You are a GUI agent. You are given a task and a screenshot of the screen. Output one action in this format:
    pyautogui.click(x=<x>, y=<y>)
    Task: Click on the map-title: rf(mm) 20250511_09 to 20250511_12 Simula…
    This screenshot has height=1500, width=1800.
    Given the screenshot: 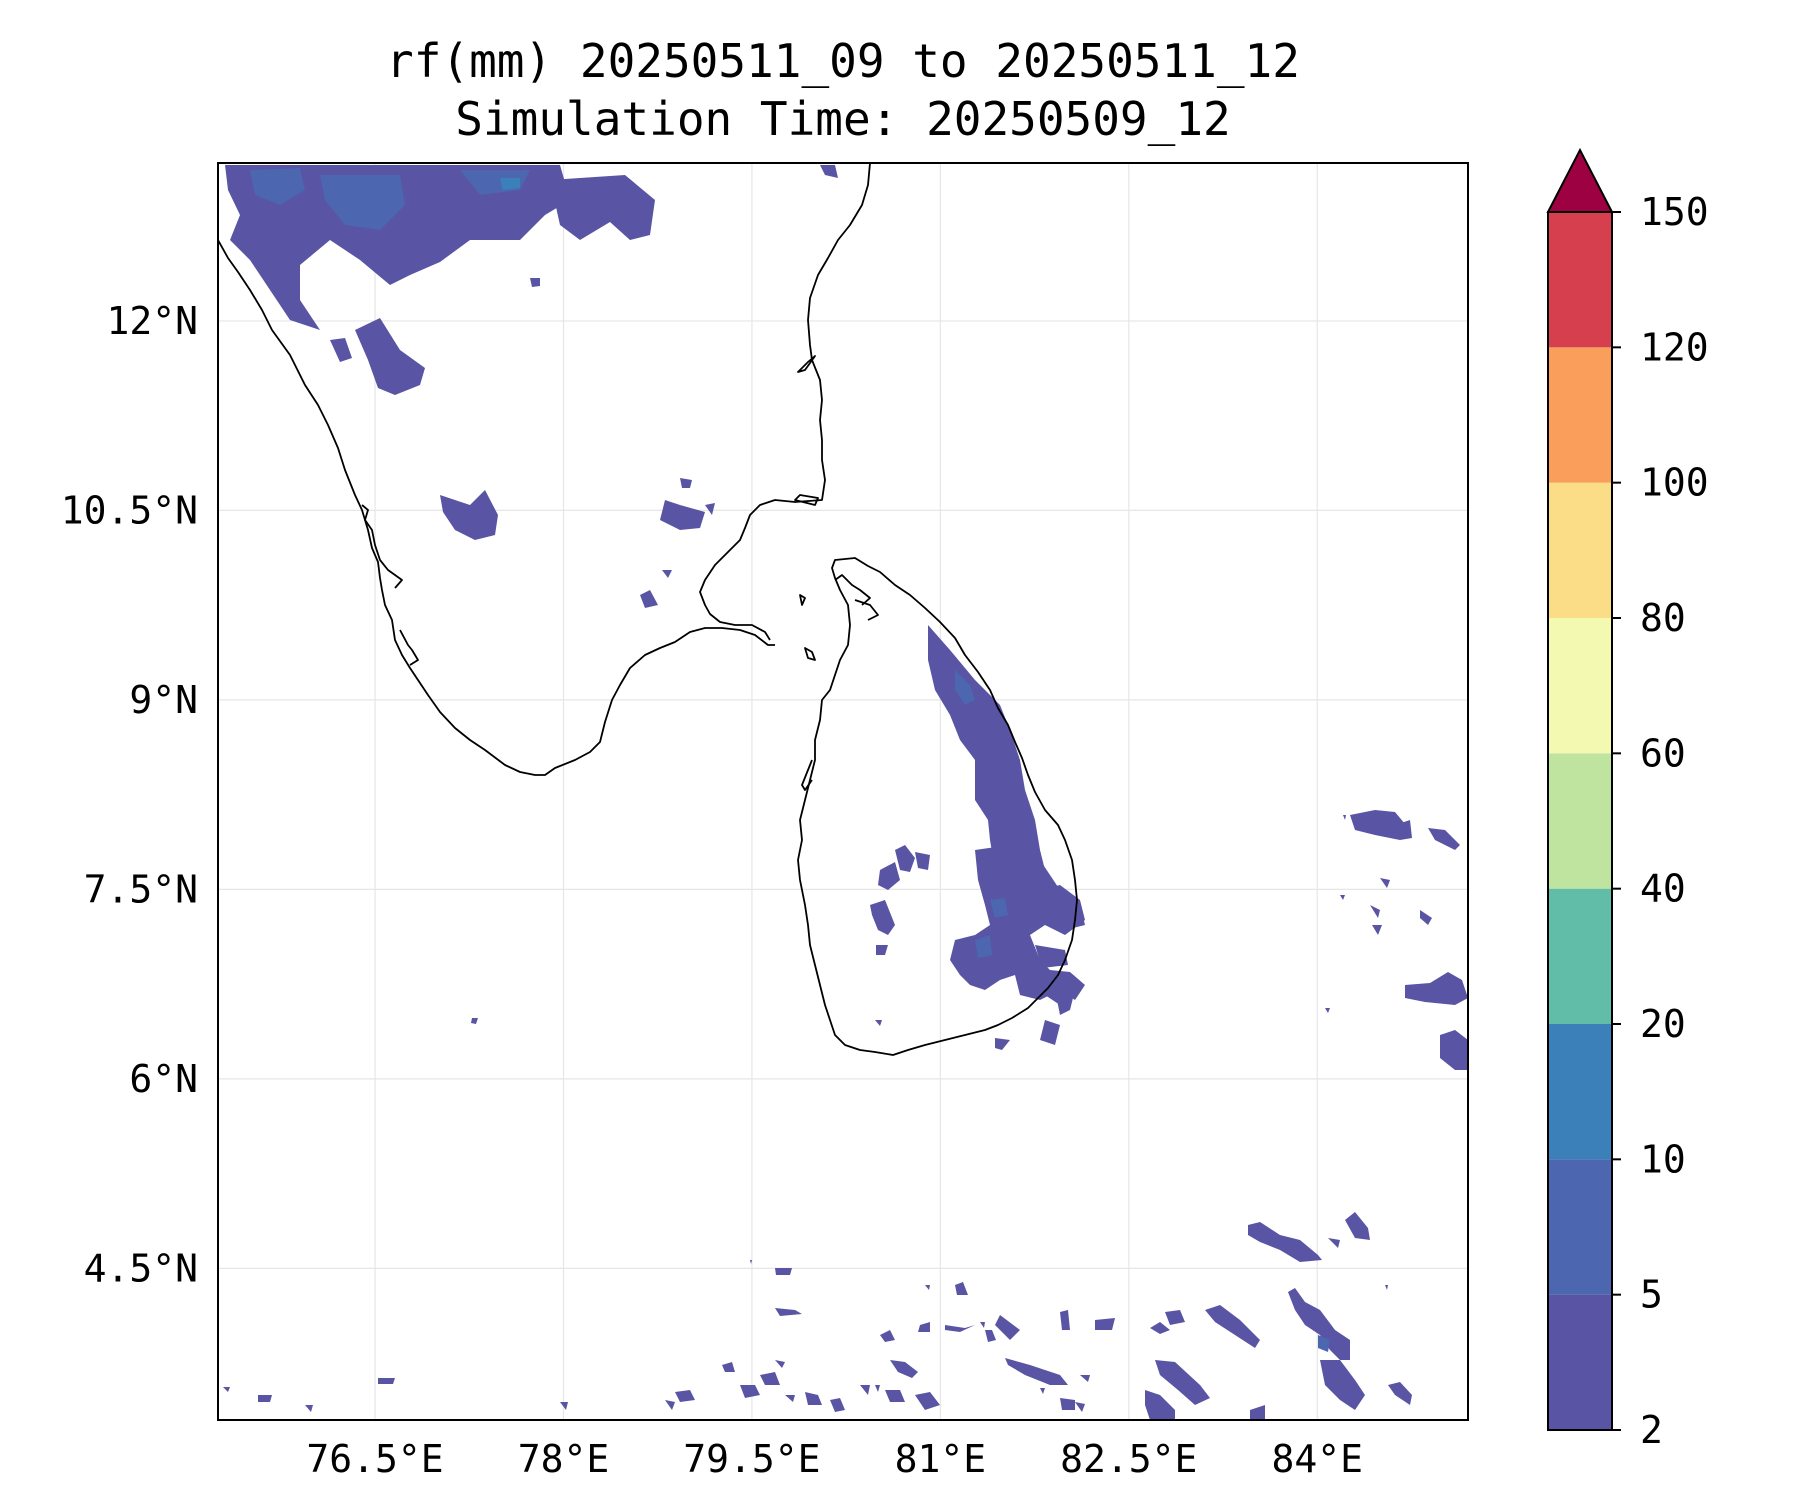 What is the action you would take?
    pyautogui.click(x=843, y=90)
    